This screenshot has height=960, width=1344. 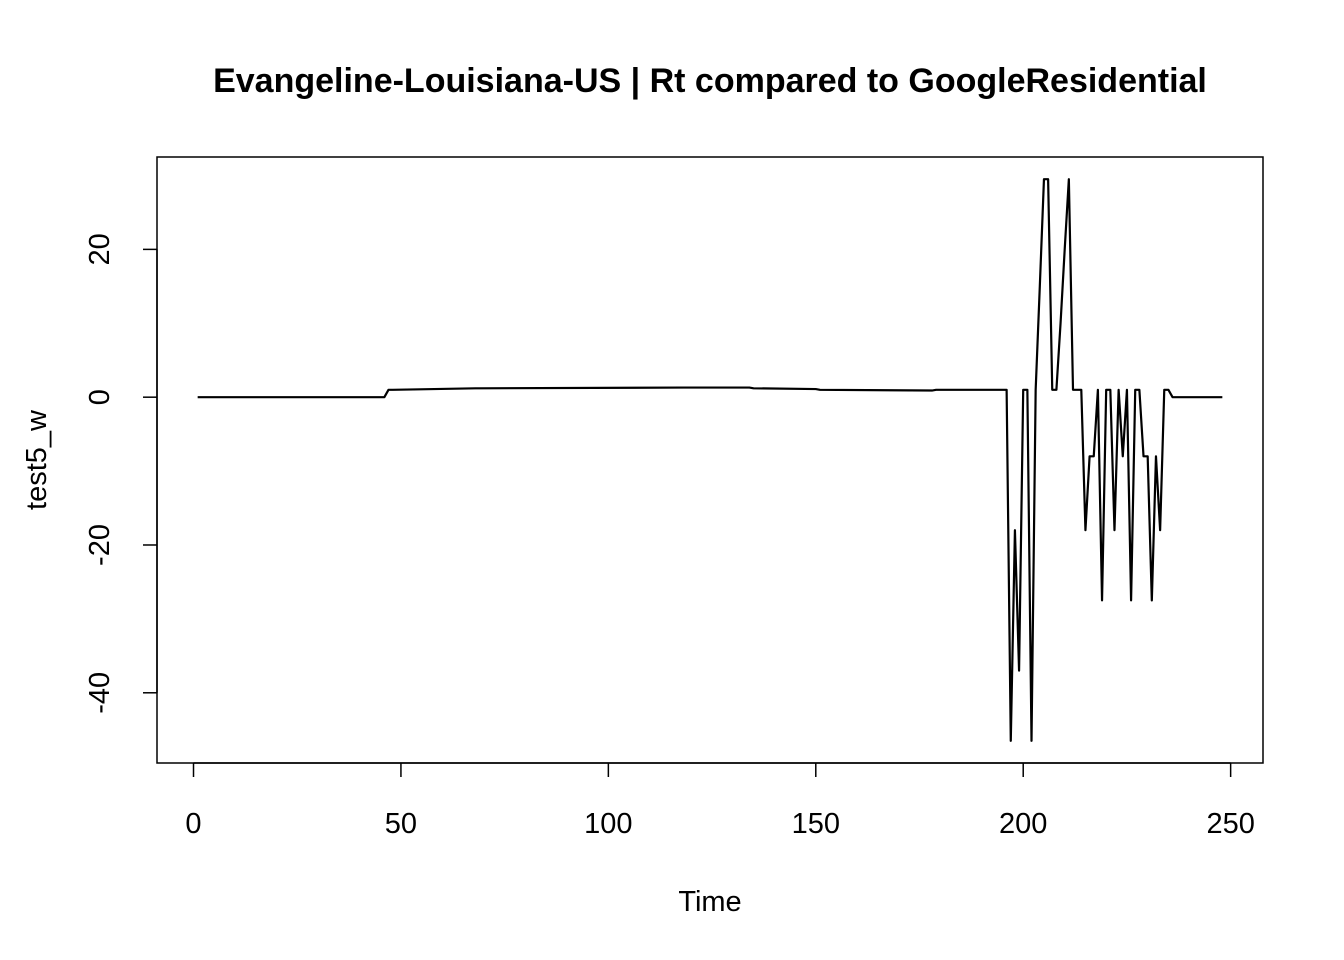 What do you see at coordinates (37, 459) in the screenshot?
I see `y-axis-label: test5_w` at bounding box center [37, 459].